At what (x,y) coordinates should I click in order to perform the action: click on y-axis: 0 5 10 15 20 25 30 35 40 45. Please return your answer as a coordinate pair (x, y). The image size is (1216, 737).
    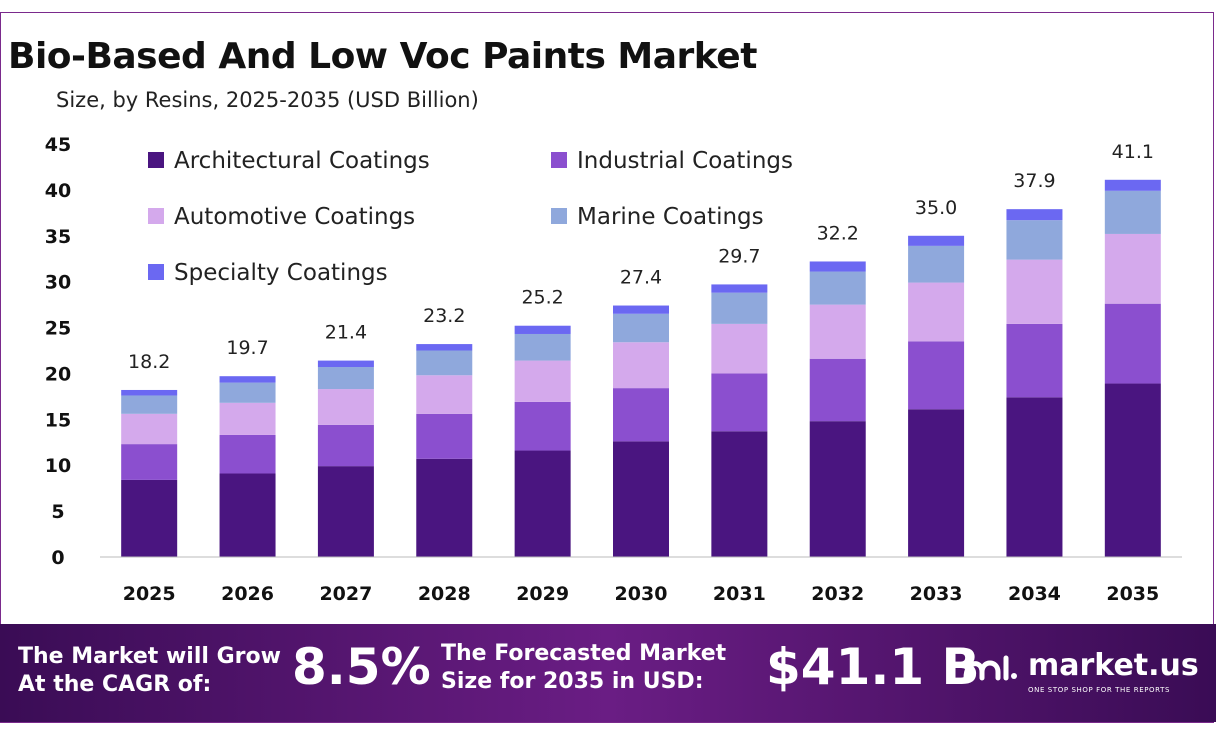
    Looking at the image, I should click on (58, 351).